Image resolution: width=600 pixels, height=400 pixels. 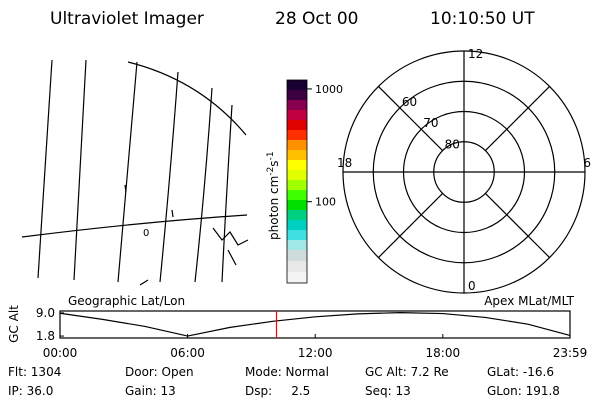 What do you see at coordinates (325, 202) in the screenshot?
I see `colorbar-tick-label: 100` at bounding box center [325, 202].